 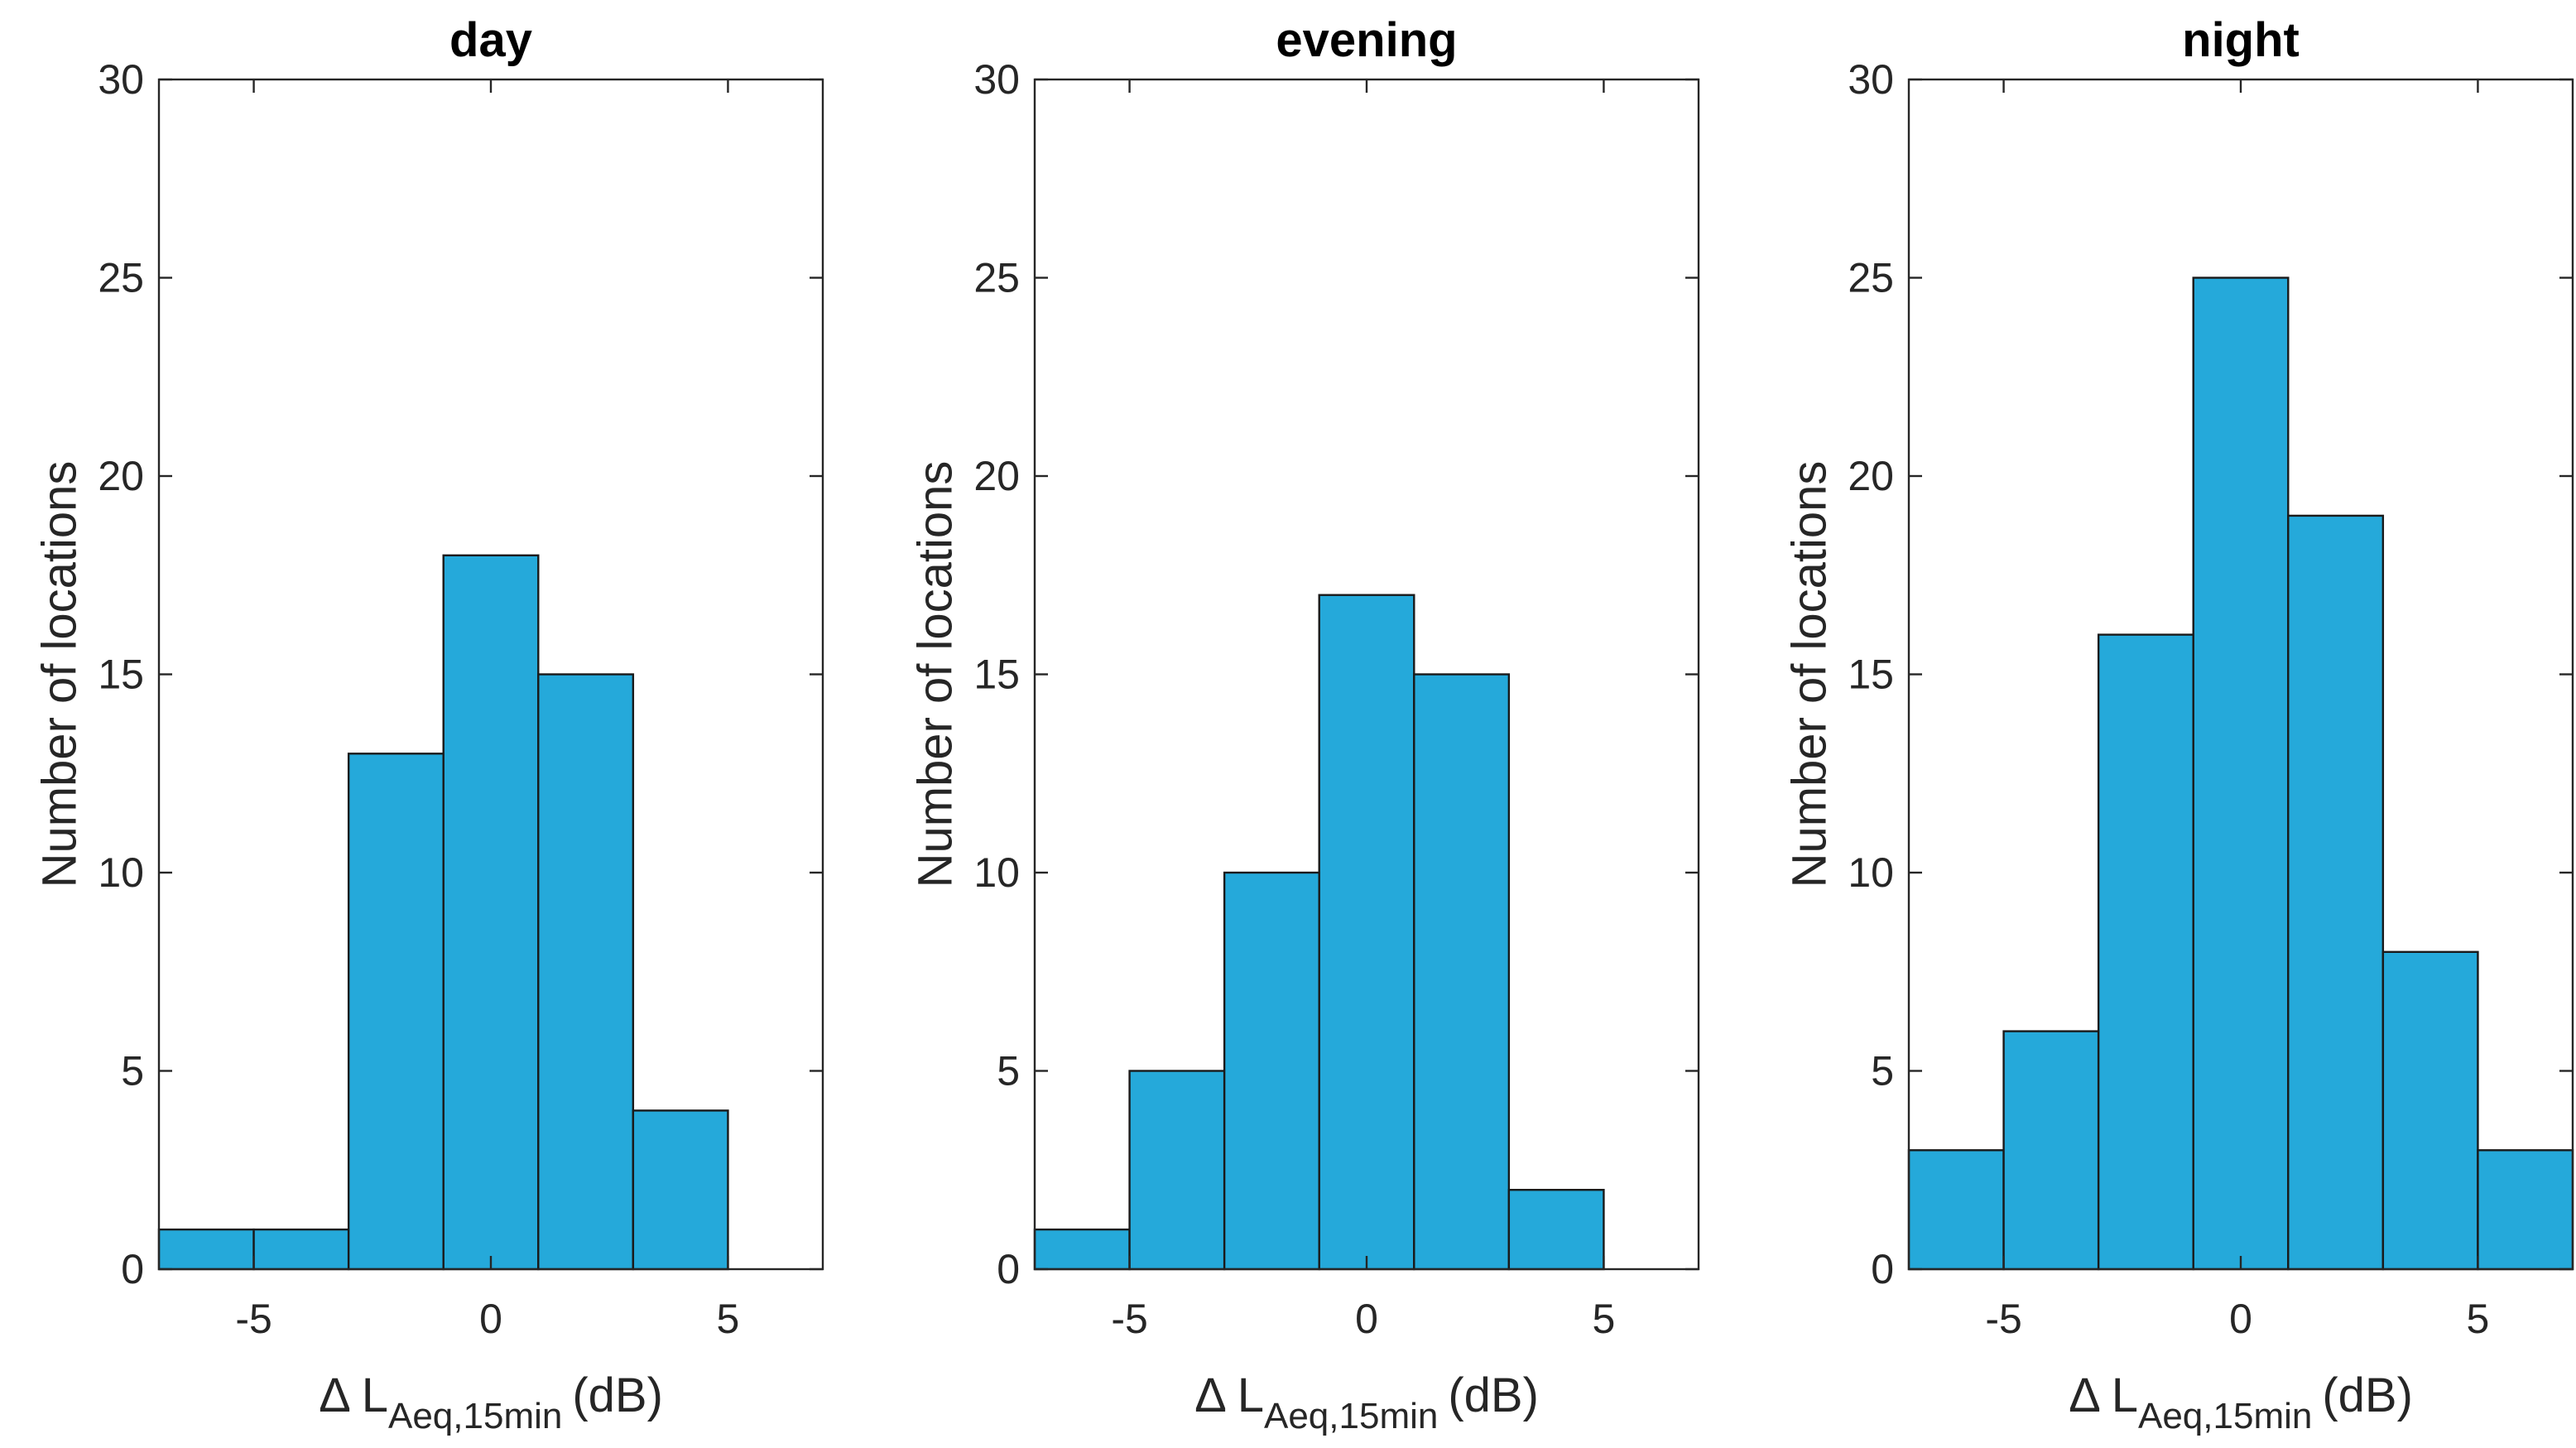 What do you see at coordinates (490, 40) in the screenshot?
I see `chart-title: day` at bounding box center [490, 40].